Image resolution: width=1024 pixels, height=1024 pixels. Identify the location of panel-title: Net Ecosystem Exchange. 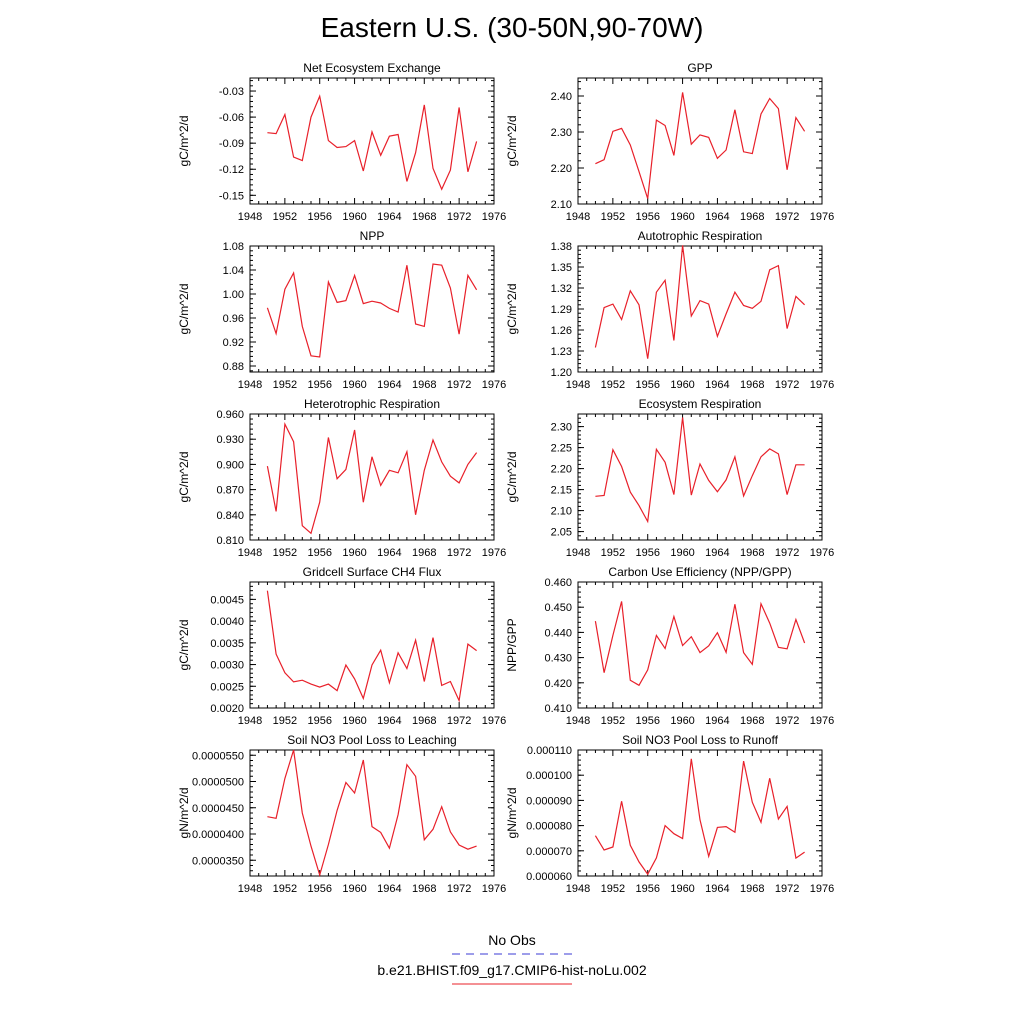
(372, 68).